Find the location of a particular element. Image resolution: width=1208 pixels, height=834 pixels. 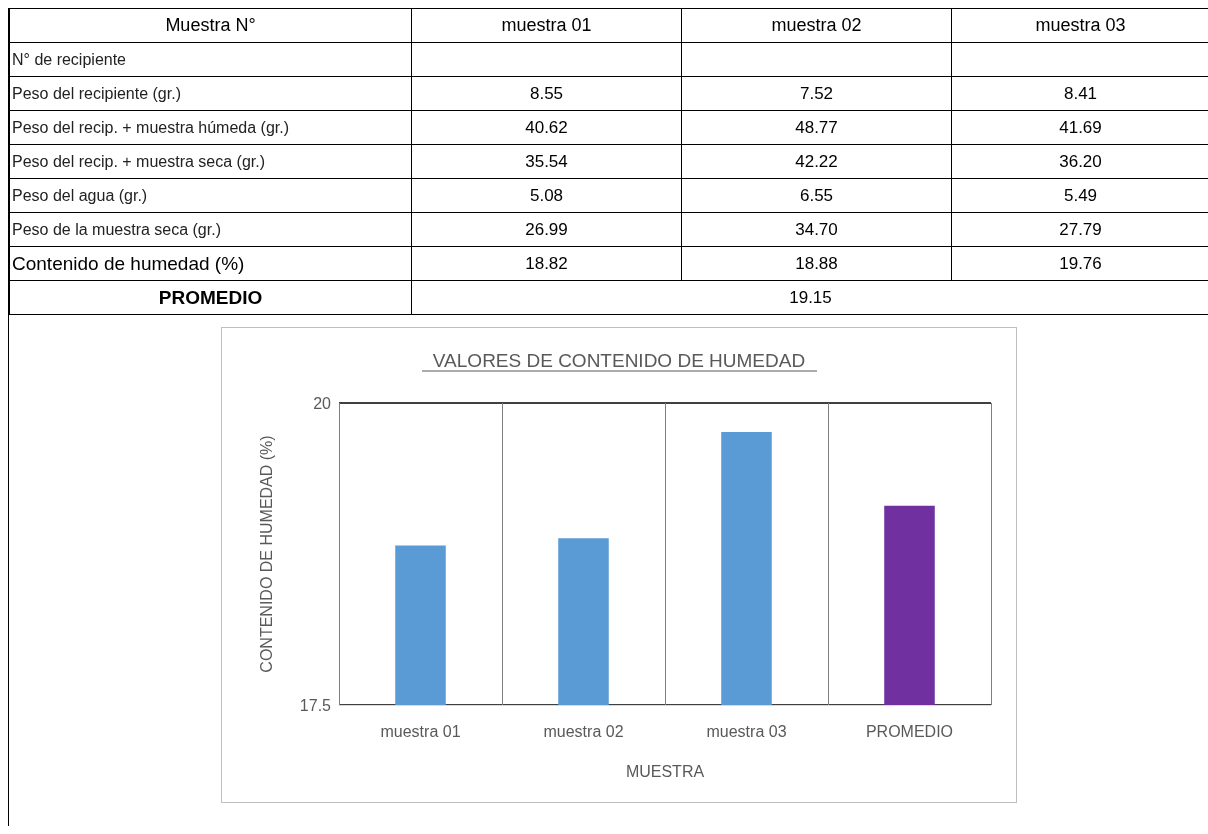

text: 18.82 is located at coordinates (546, 263).